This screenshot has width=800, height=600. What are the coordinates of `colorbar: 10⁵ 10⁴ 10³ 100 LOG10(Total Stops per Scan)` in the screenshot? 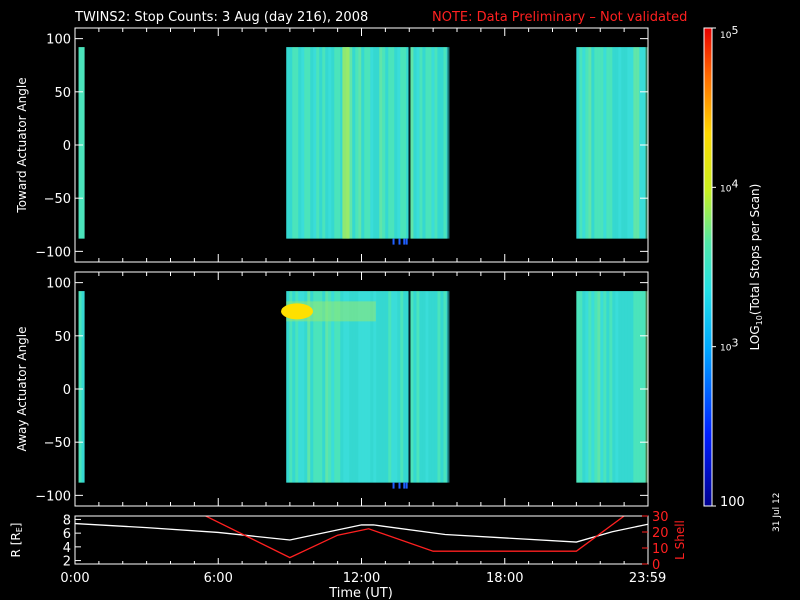 It's located at (733, 267).